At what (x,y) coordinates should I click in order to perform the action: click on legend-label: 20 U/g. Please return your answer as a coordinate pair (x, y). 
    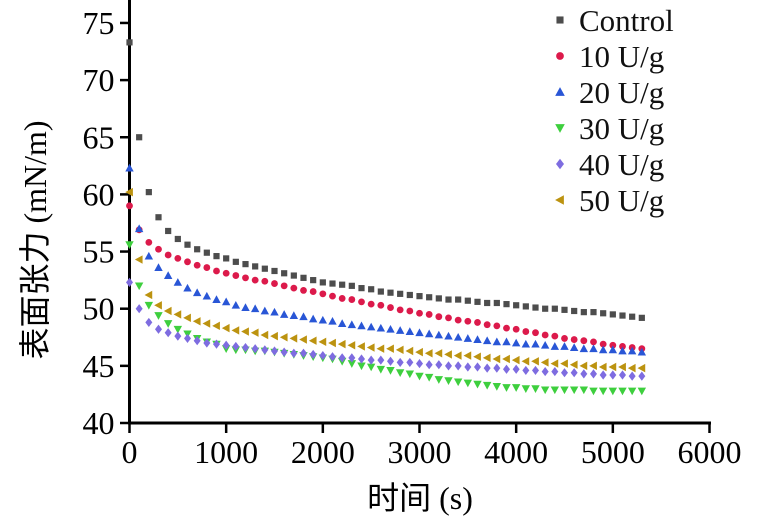
    Looking at the image, I should click on (622, 92).